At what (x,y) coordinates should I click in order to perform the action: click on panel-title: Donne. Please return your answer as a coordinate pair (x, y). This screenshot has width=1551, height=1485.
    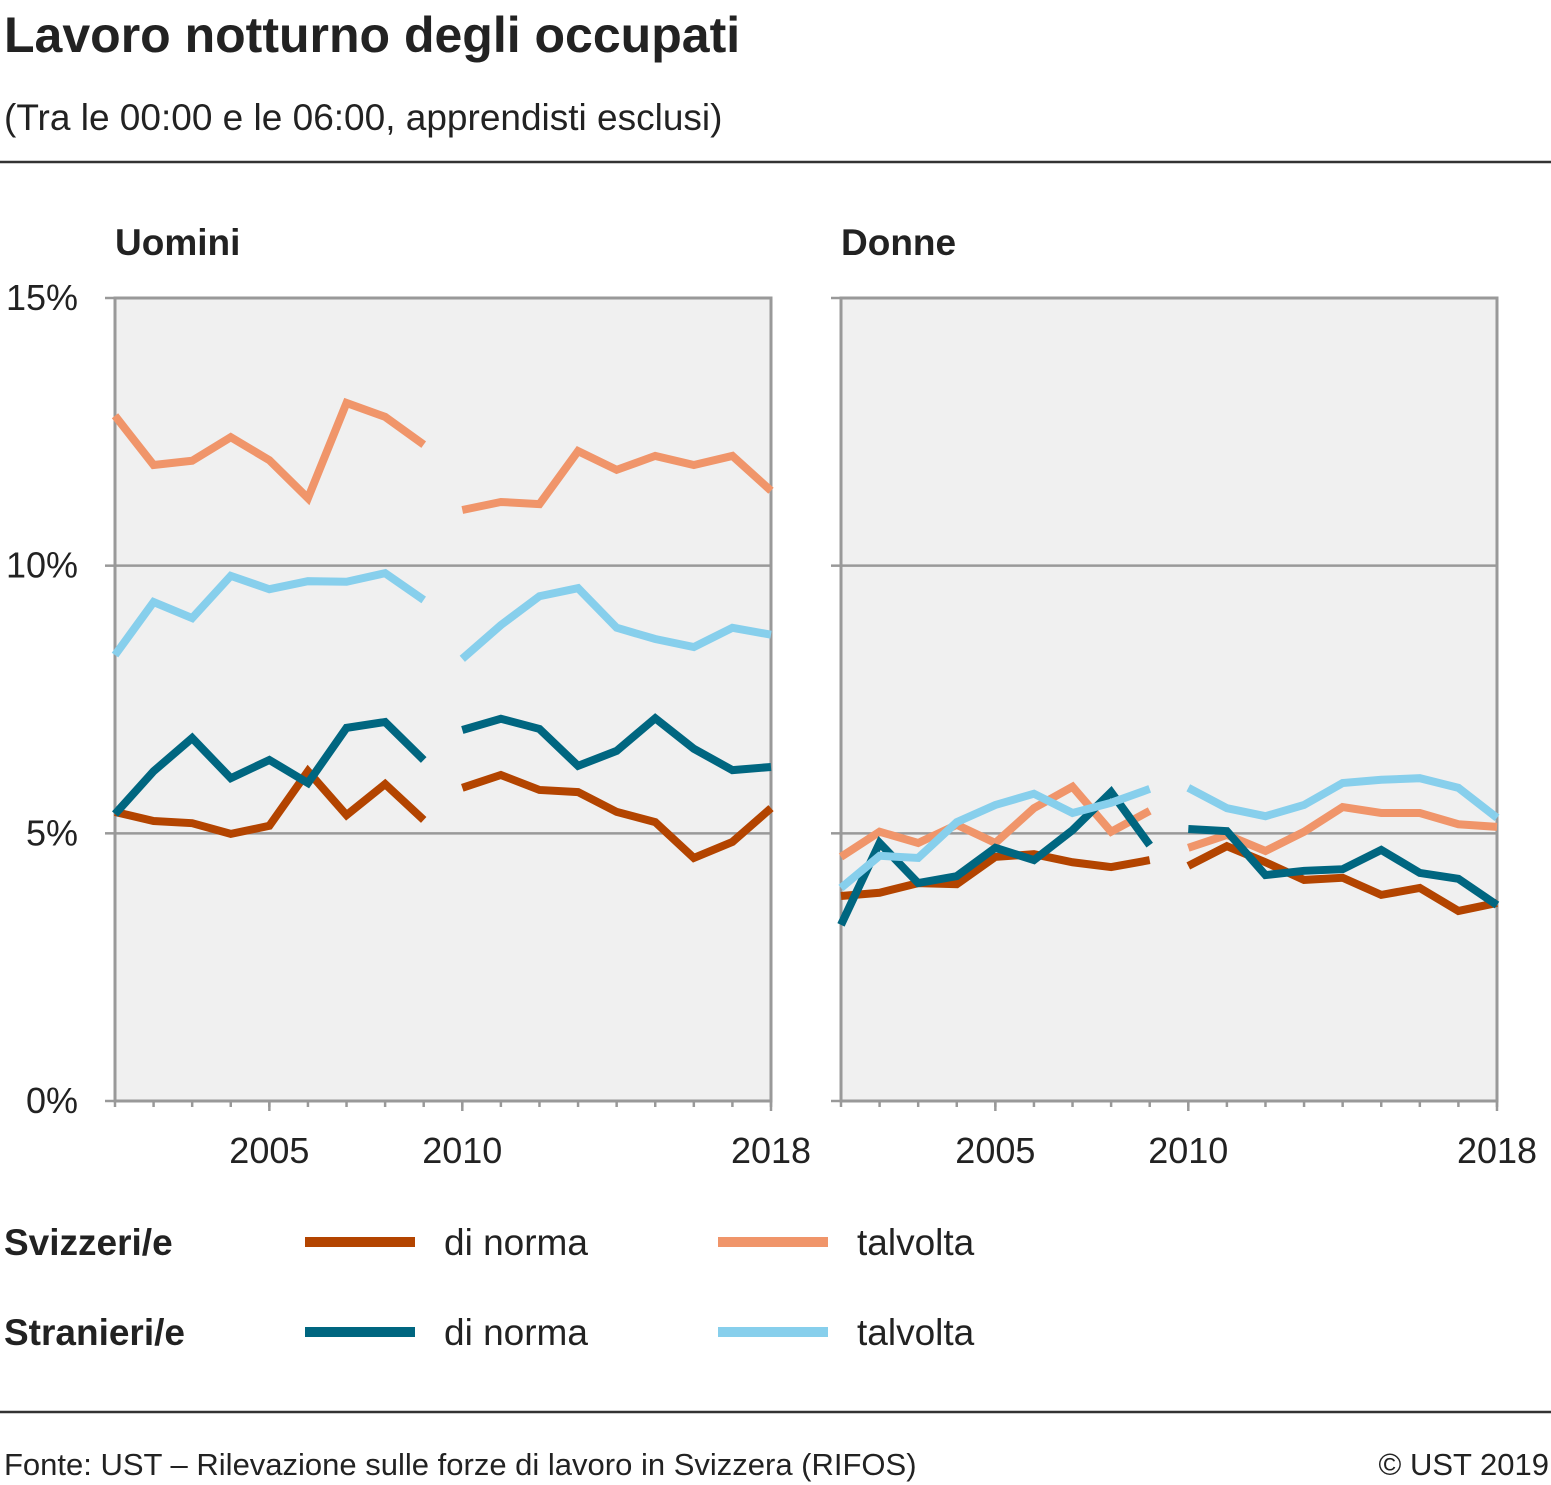
    Looking at the image, I should click on (898, 242).